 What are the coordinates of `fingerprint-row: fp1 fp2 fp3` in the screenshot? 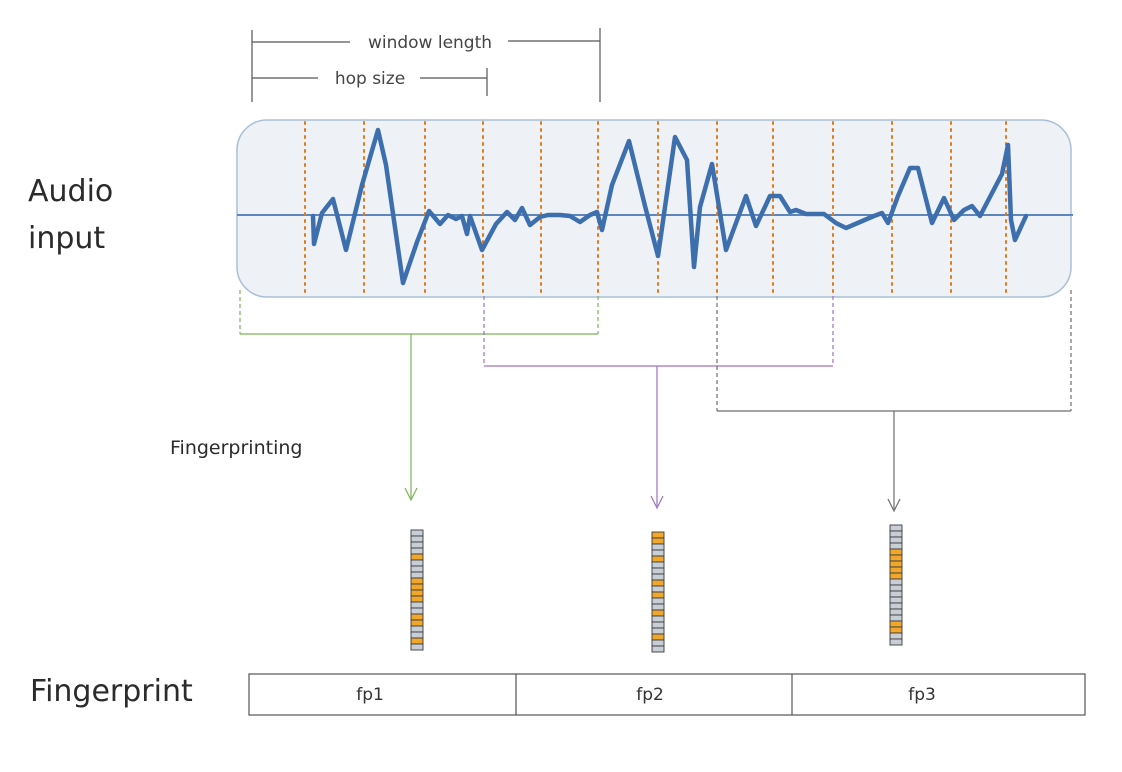 It's located at (667, 694).